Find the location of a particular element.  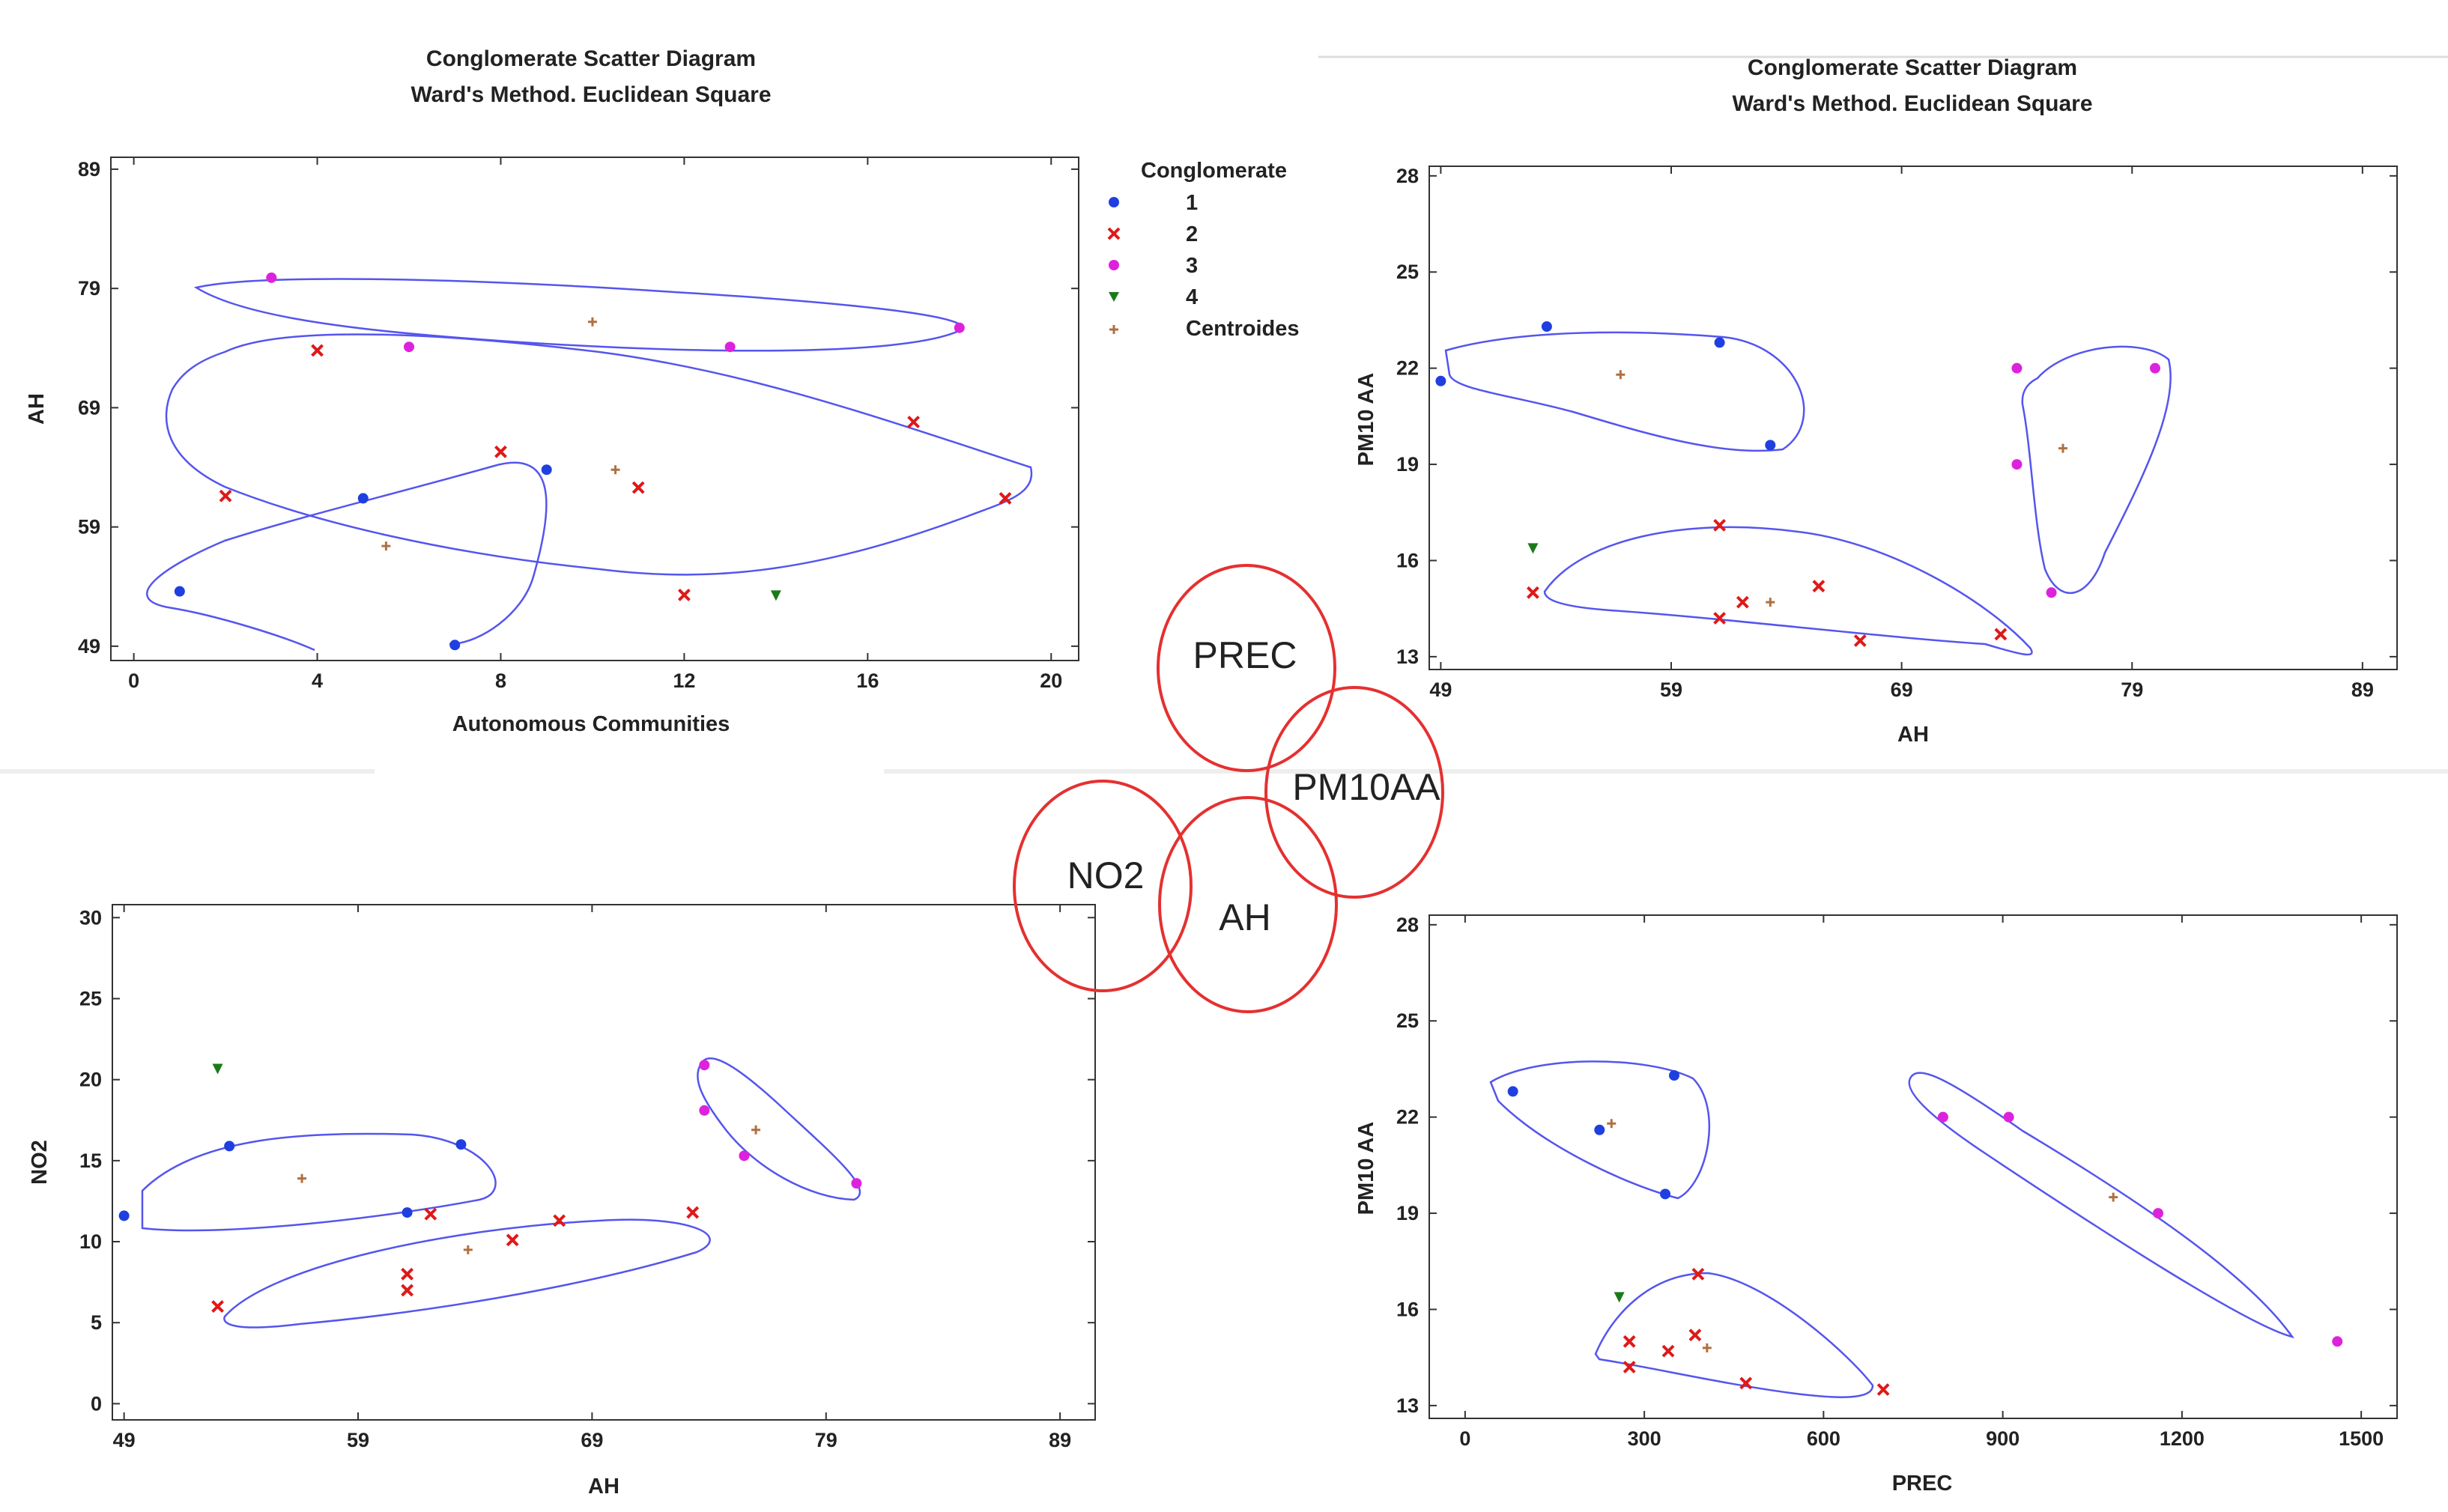

plot-area: 49 59 69 79 89 13 16 19 22 25 28 is located at coordinates (1896, 433).